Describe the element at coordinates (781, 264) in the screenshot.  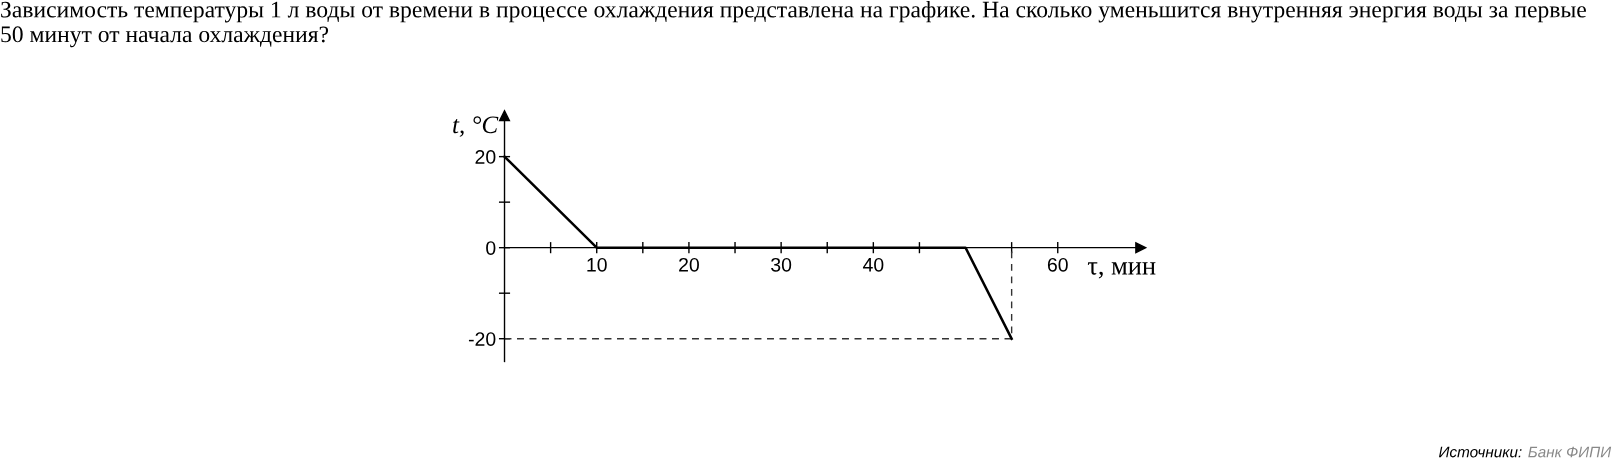
I see `x-tick-label: 30` at that location.